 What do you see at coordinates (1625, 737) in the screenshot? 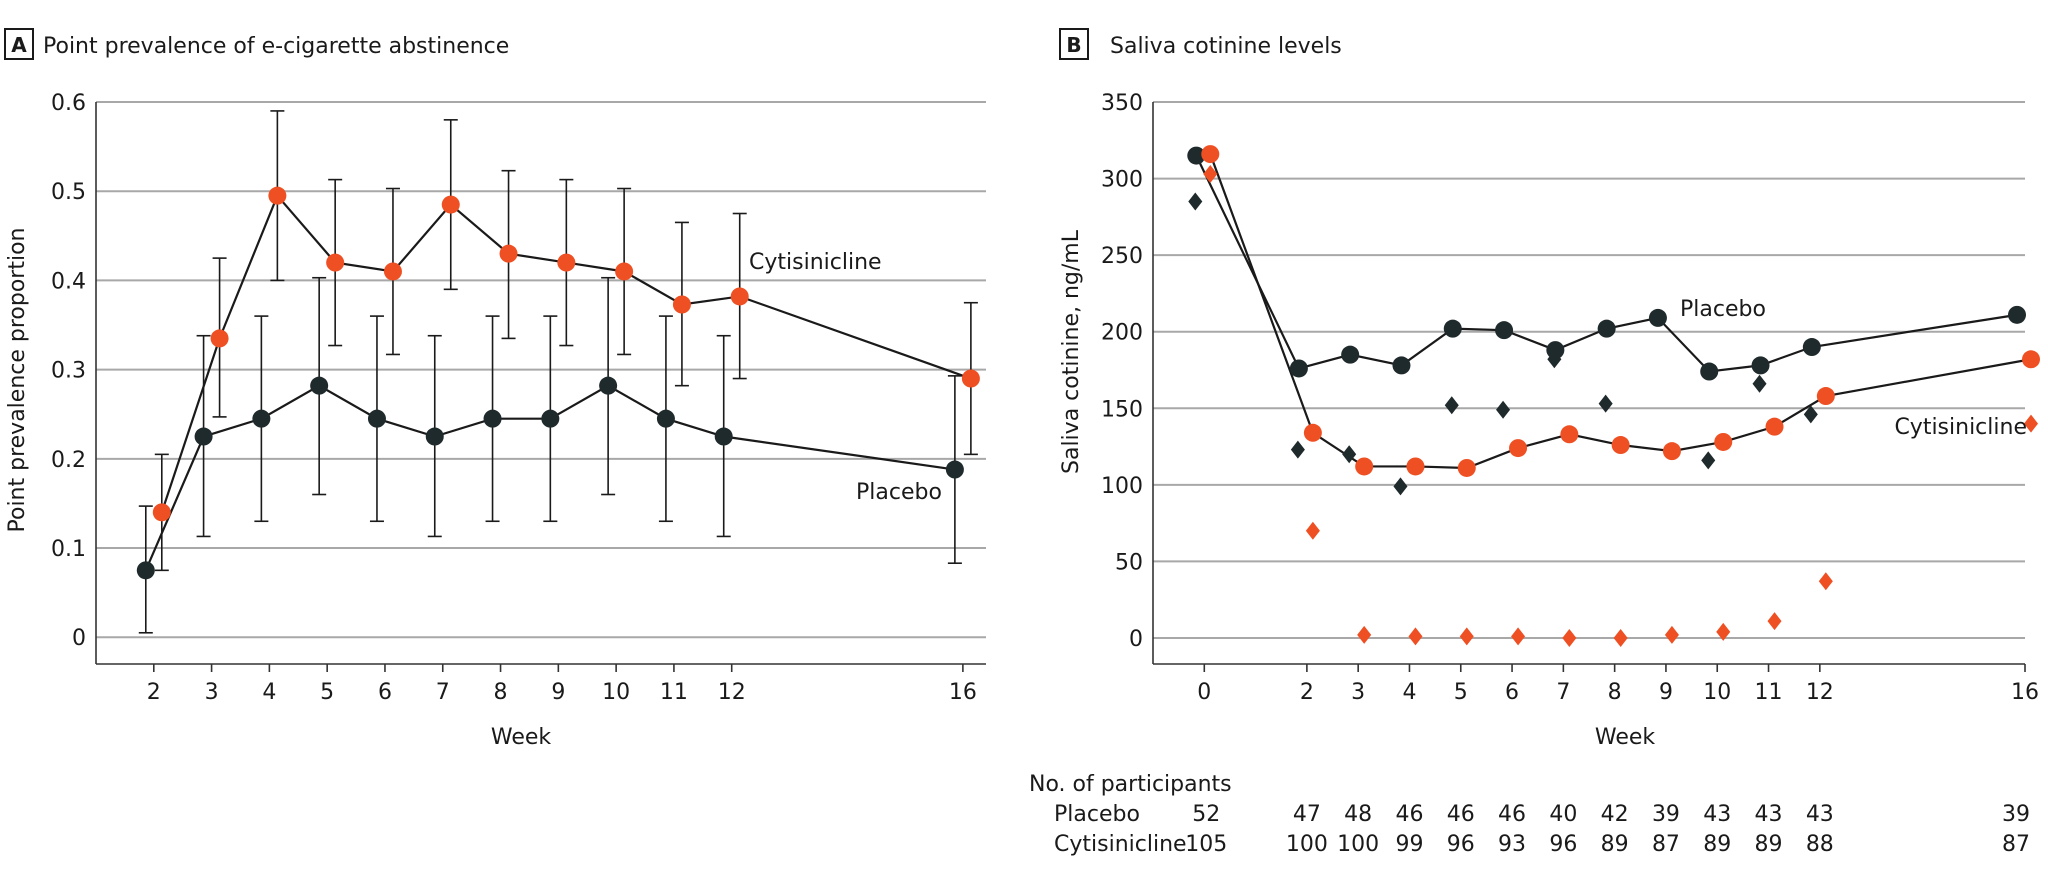
I see `panel-b-x-axis-label: Week` at bounding box center [1625, 737].